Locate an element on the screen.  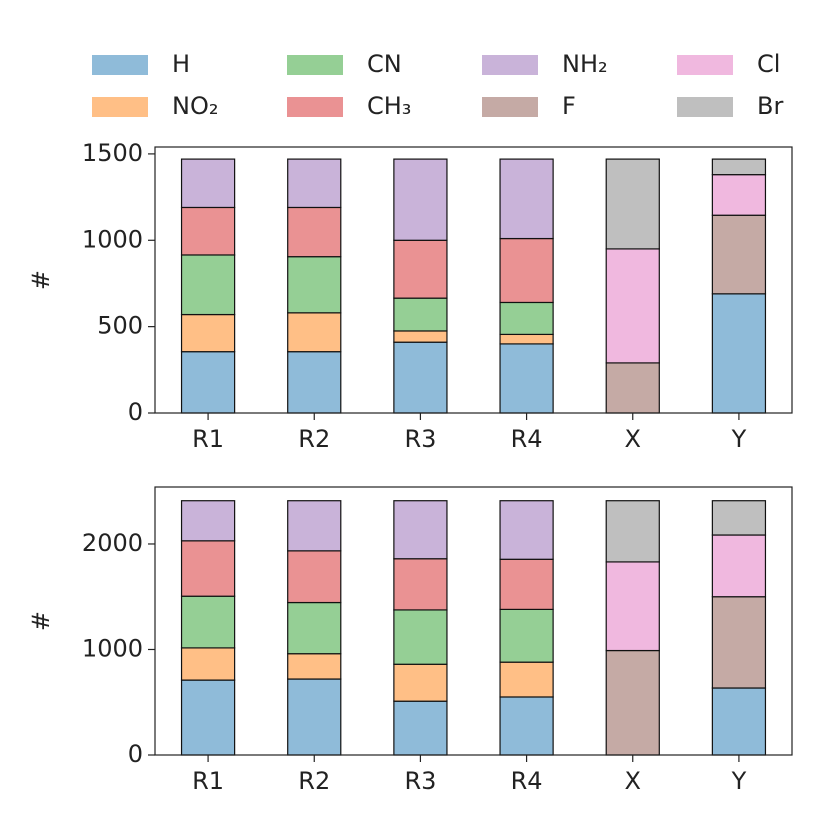
legend-label: Cl is located at coordinates (768, 64).